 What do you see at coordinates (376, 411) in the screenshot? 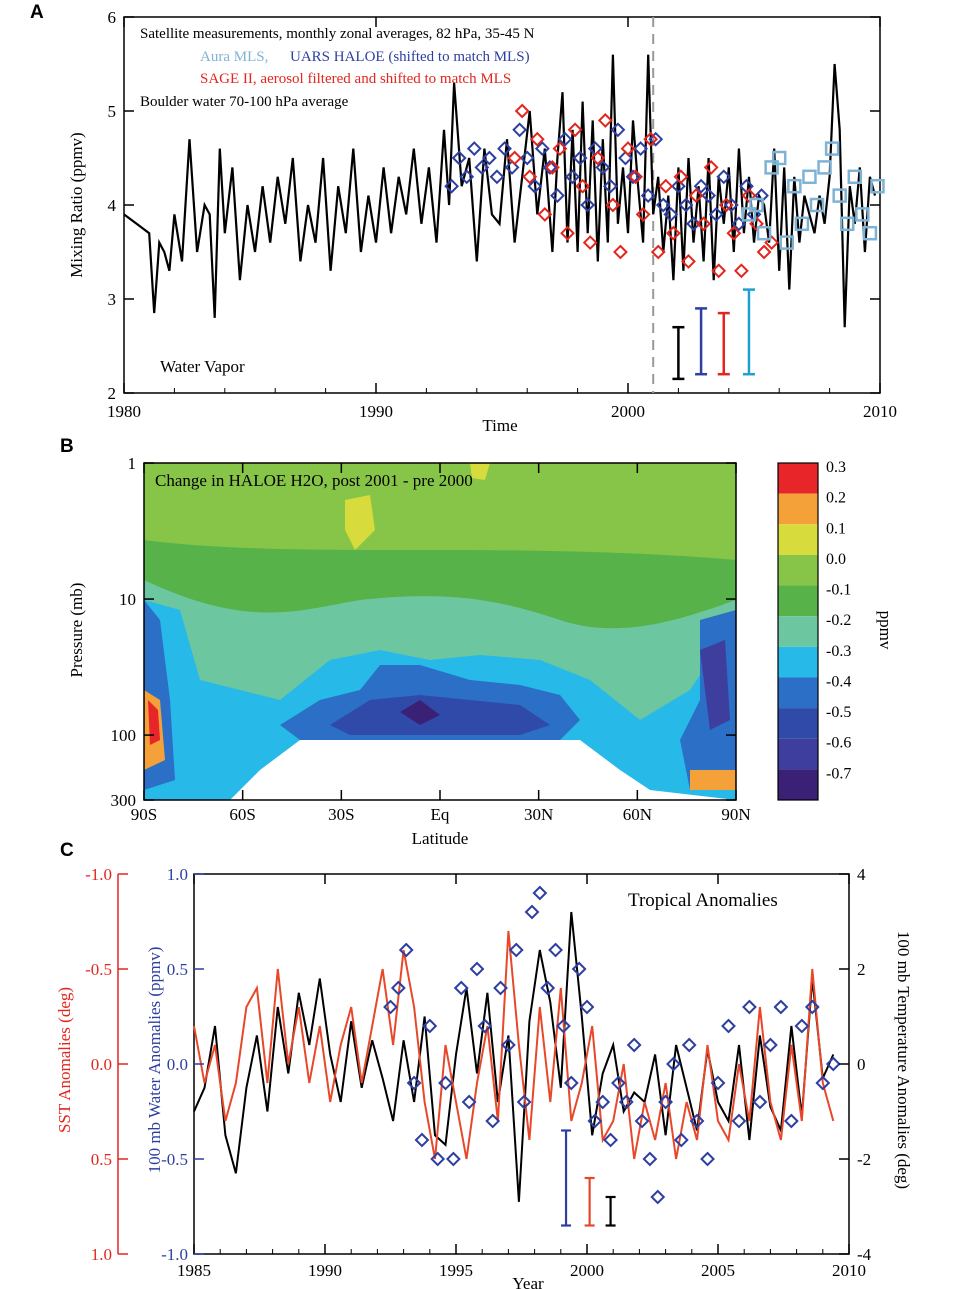
I see `x-tick-label: 1990` at bounding box center [376, 411].